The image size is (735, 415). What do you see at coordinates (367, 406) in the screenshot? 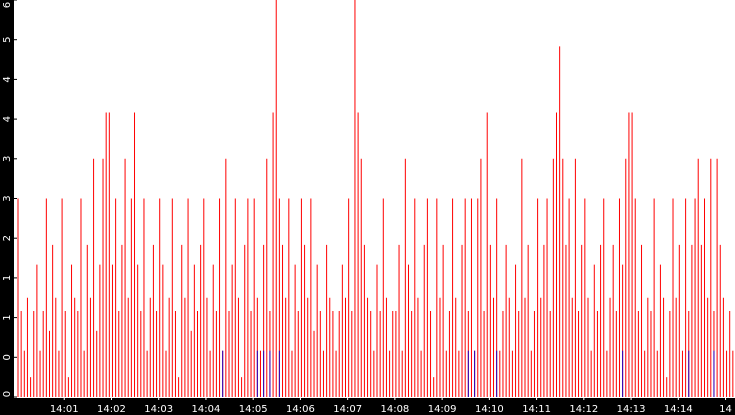
I see `x-axis-strip` at bounding box center [367, 406].